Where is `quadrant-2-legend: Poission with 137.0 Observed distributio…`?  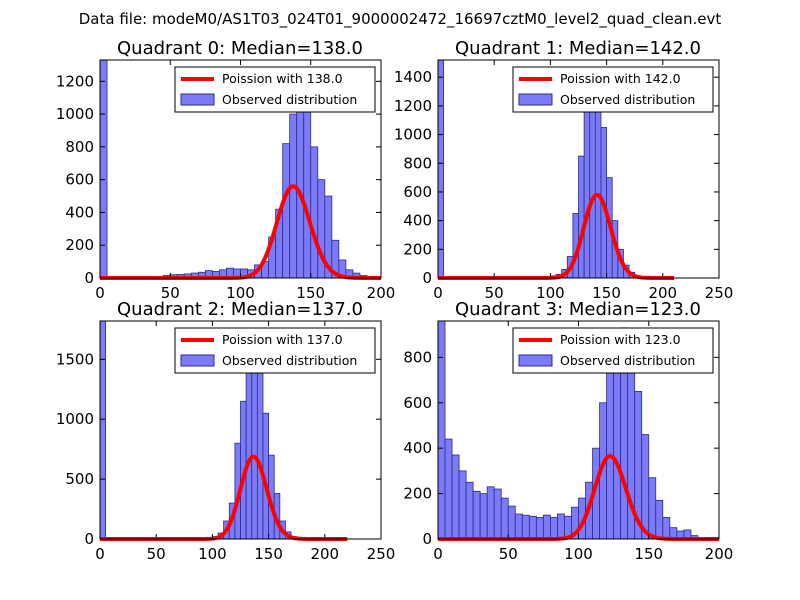
quadrant-2-legend: Poission with 137.0 Observed distributio… is located at coordinates (275, 350).